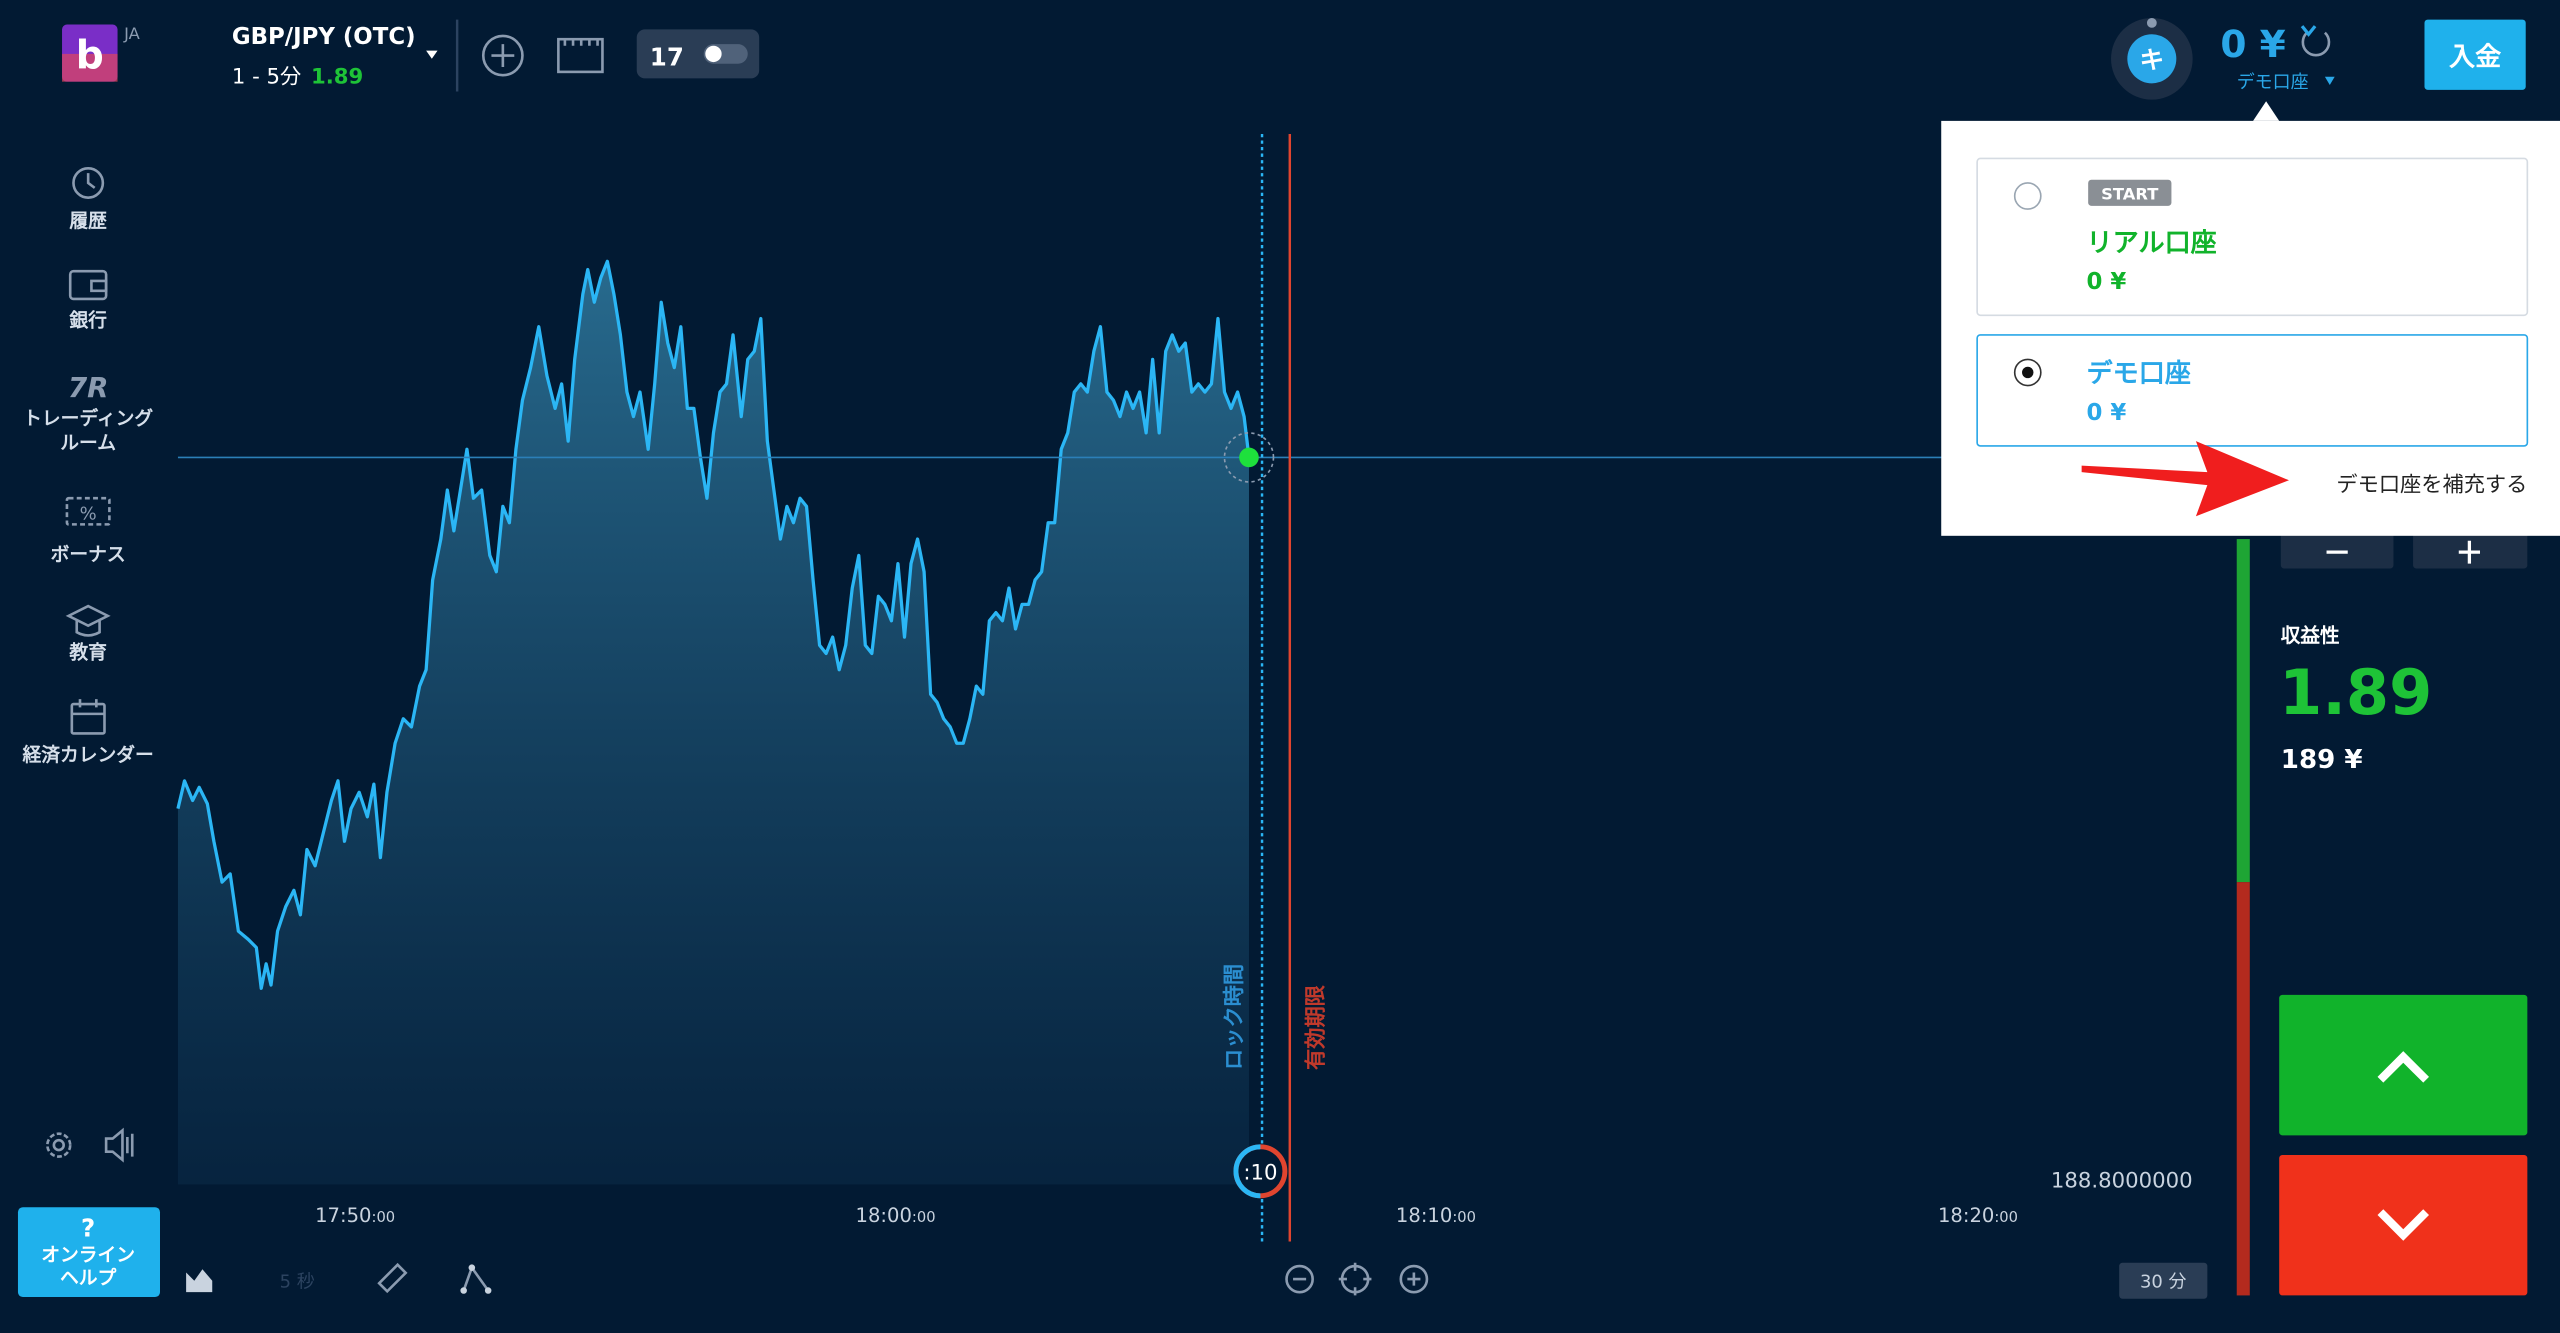  What do you see at coordinates (297, 1281) in the screenshot?
I see `interval-button: 5 秒` at bounding box center [297, 1281].